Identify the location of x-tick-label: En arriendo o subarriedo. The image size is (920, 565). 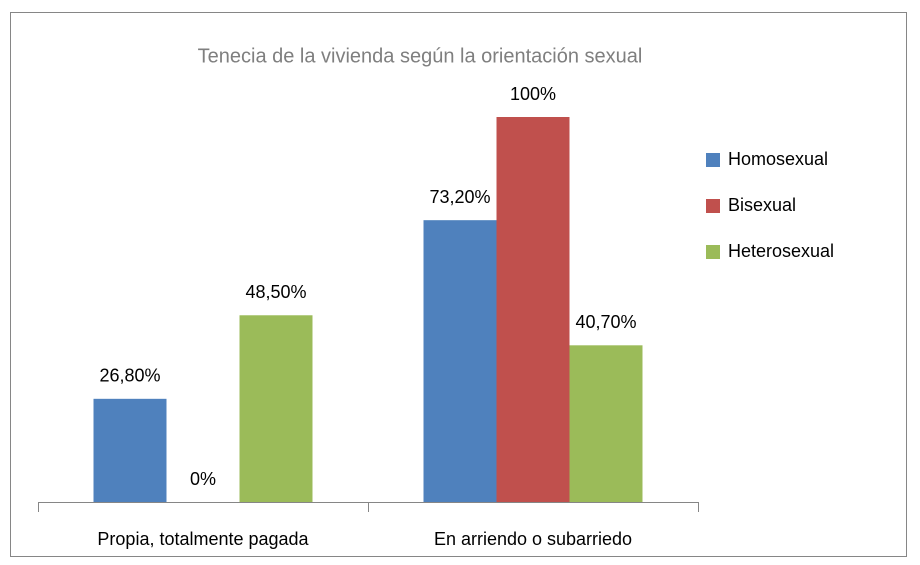
(533, 539).